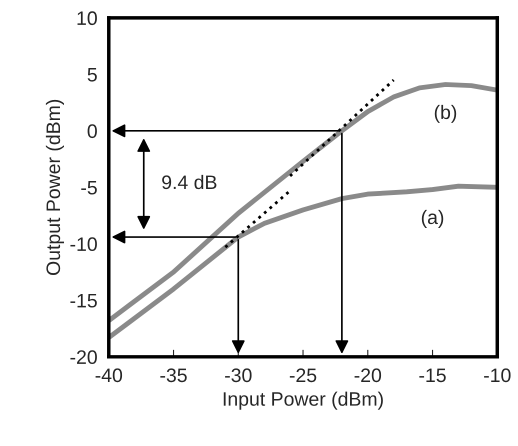  I want to click on x-tick-label: -10, so click(497, 375).